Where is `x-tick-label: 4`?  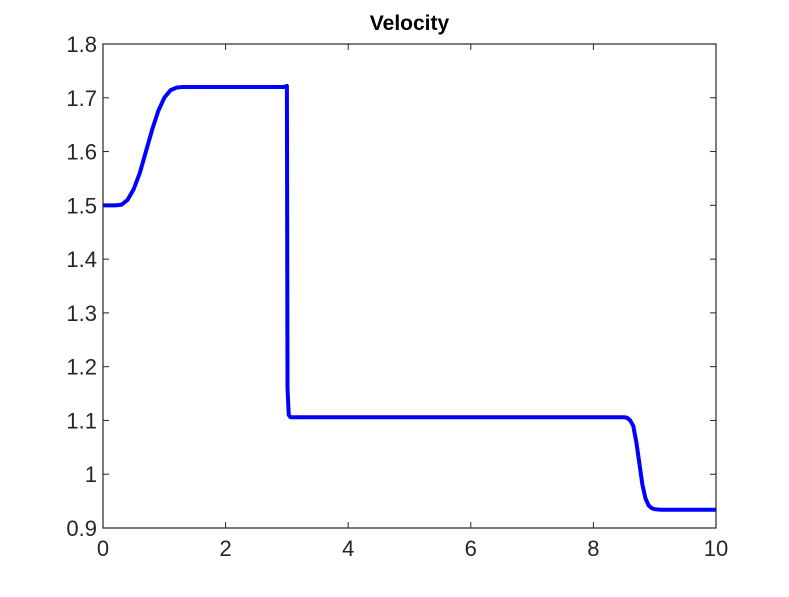 x-tick-label: 4 is located at coordinates (348, 548).